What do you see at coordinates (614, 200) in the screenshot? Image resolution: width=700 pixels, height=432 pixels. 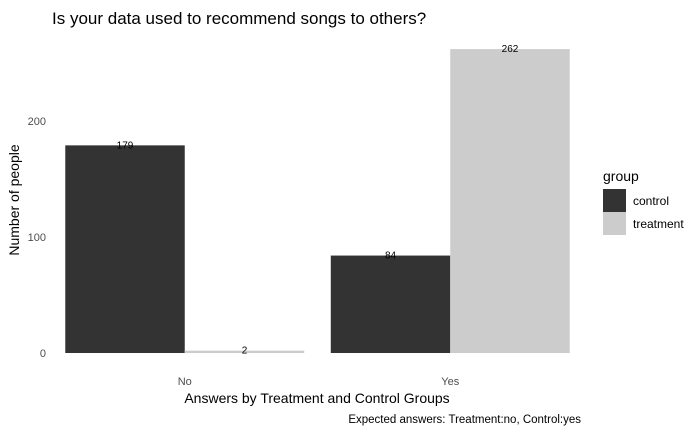 I see `legend-key-control` at bounding box center [614, 200].